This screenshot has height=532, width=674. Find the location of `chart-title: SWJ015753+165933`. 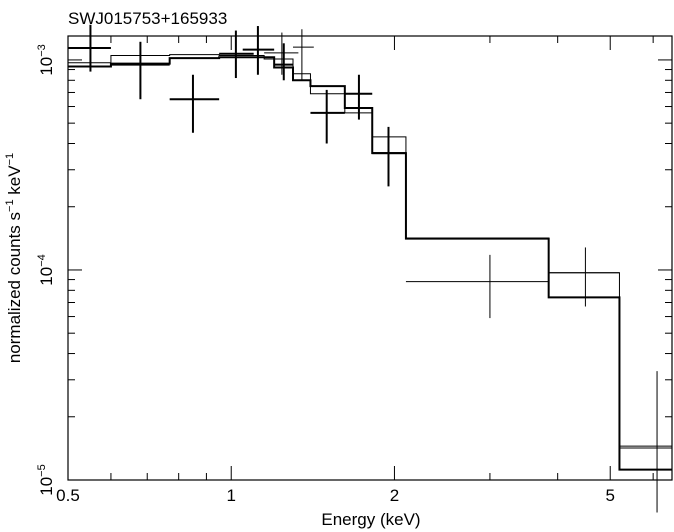

chart-title: SWJ015753+165933 is located at coordinates (147, 18).